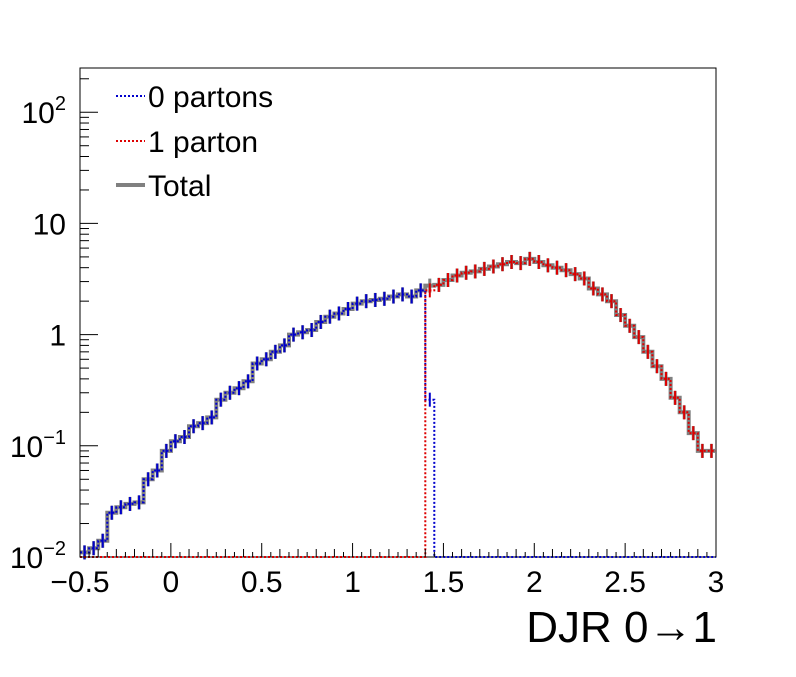  Describe the element at coordinates (444, 582) in the screenshot. I see `x-tick-label: 1.5` at that location.